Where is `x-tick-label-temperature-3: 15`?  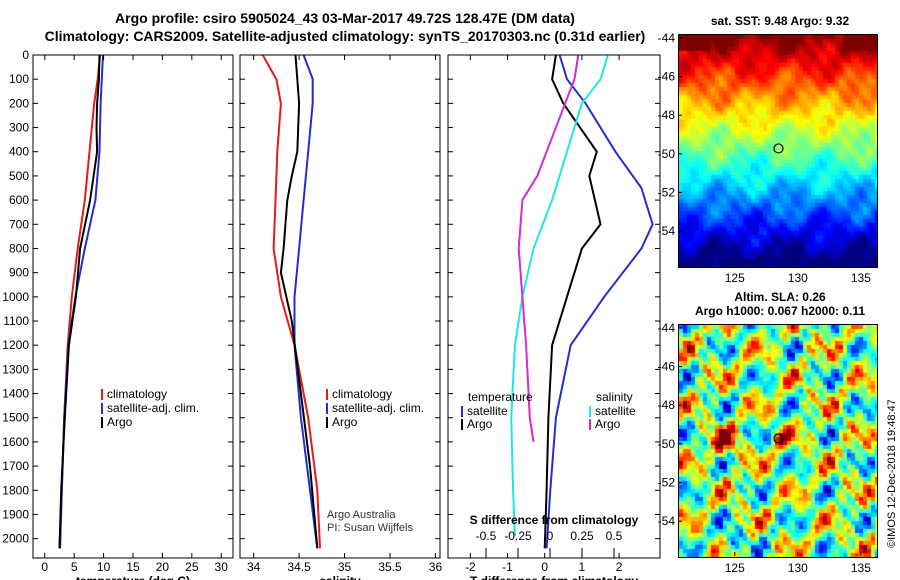
x-tick-label-temperature-3: 15 is located at coordinates (133, 567).